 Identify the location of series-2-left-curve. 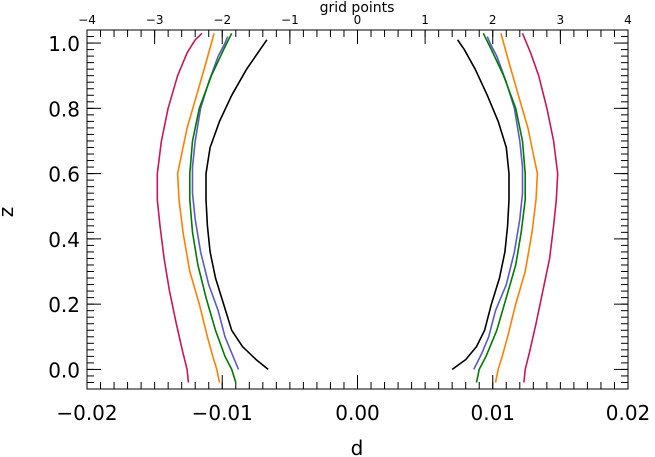
(213, 207).